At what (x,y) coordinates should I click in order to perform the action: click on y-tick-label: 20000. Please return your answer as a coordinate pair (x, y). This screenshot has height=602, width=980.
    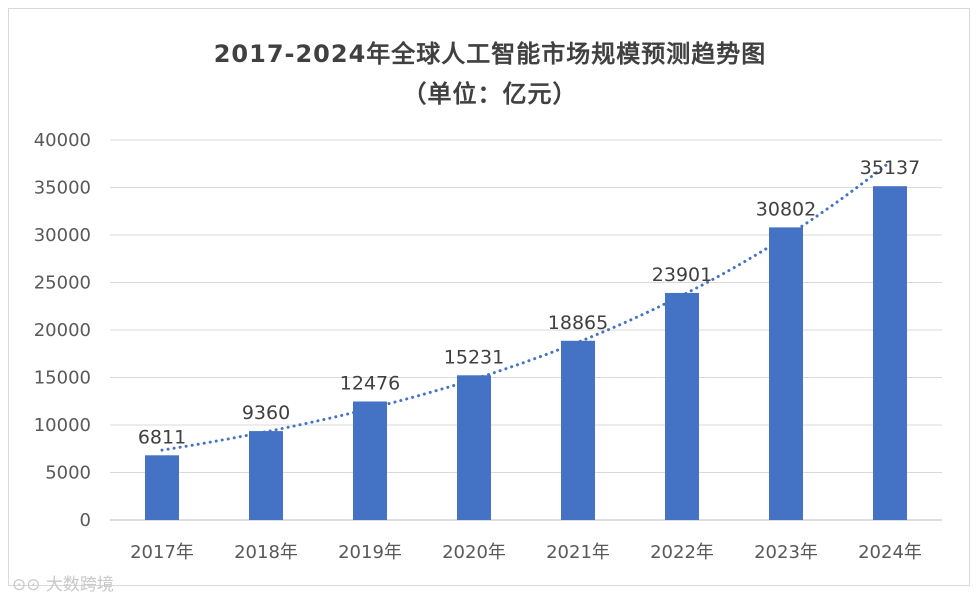
    Looking at the image, I should click on (62, 330).